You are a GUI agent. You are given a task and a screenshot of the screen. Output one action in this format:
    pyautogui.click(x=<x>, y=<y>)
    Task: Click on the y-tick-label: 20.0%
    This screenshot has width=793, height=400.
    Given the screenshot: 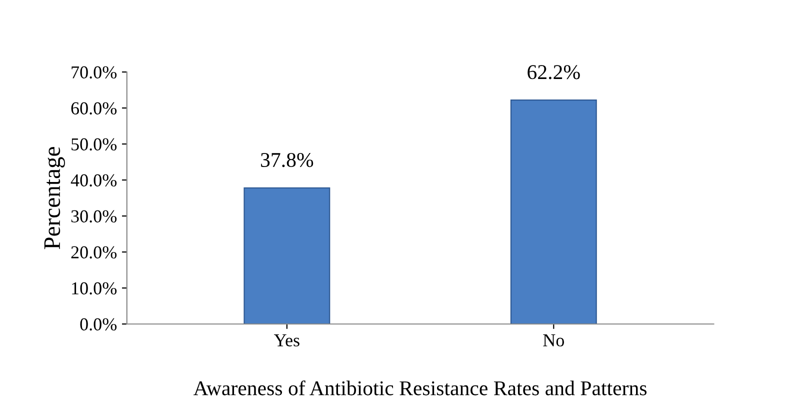 What is the action you would take?
    pyautogui.click(x=94, y=252)
    